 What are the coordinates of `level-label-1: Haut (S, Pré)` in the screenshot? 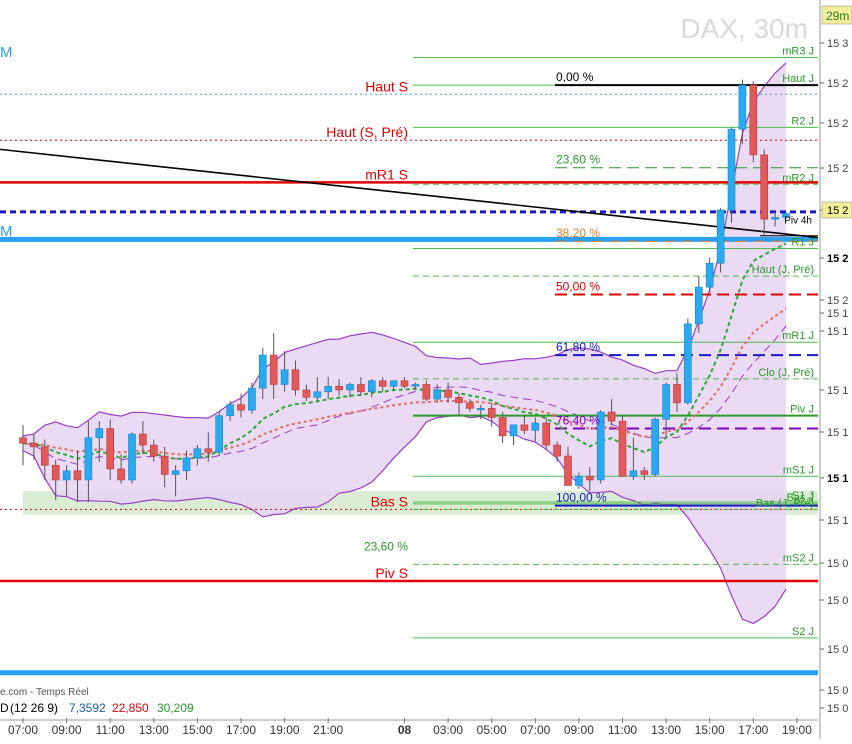 It's located at (367, 132).